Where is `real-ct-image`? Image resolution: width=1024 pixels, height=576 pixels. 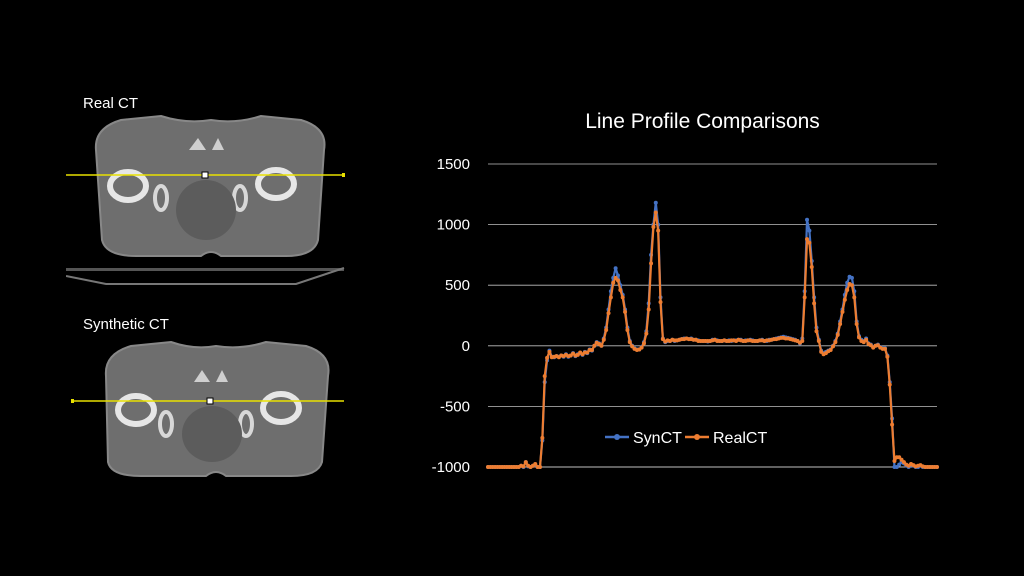 real-ct-image is located at coordinates (205, 199).